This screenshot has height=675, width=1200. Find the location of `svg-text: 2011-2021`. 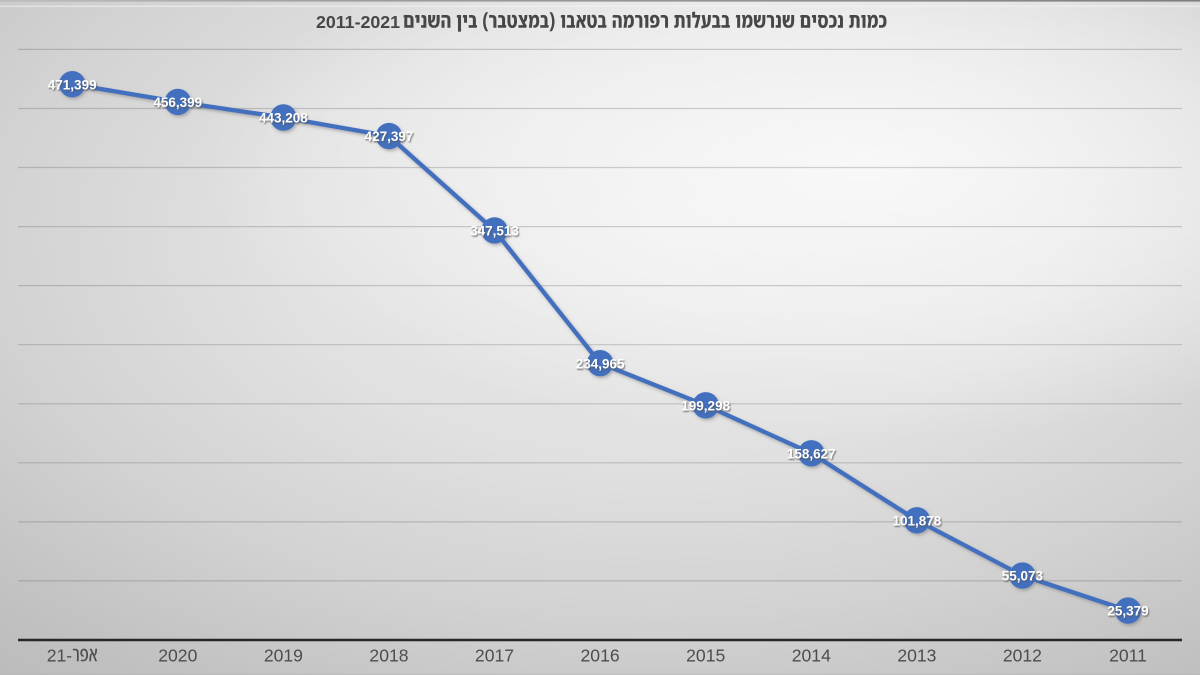

svg-text: 2011-2021 is located at coordinates (358, 22).